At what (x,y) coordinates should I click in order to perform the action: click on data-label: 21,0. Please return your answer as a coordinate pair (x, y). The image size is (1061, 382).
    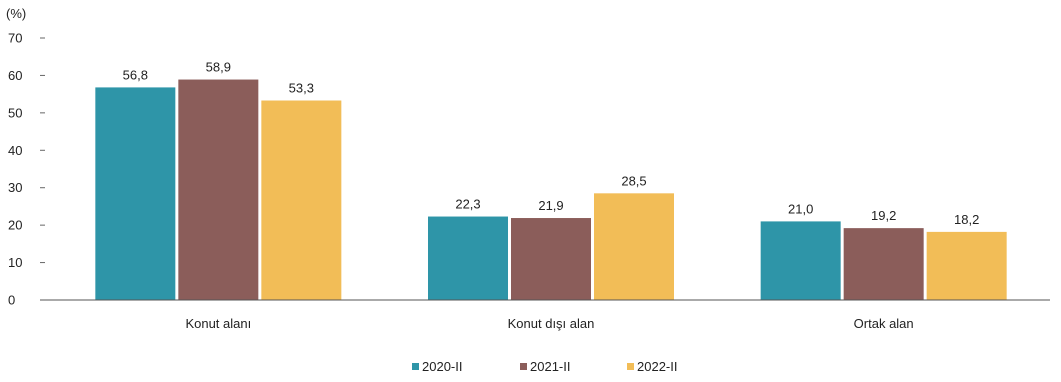
    Looking at the image, I should click on (800, 208).